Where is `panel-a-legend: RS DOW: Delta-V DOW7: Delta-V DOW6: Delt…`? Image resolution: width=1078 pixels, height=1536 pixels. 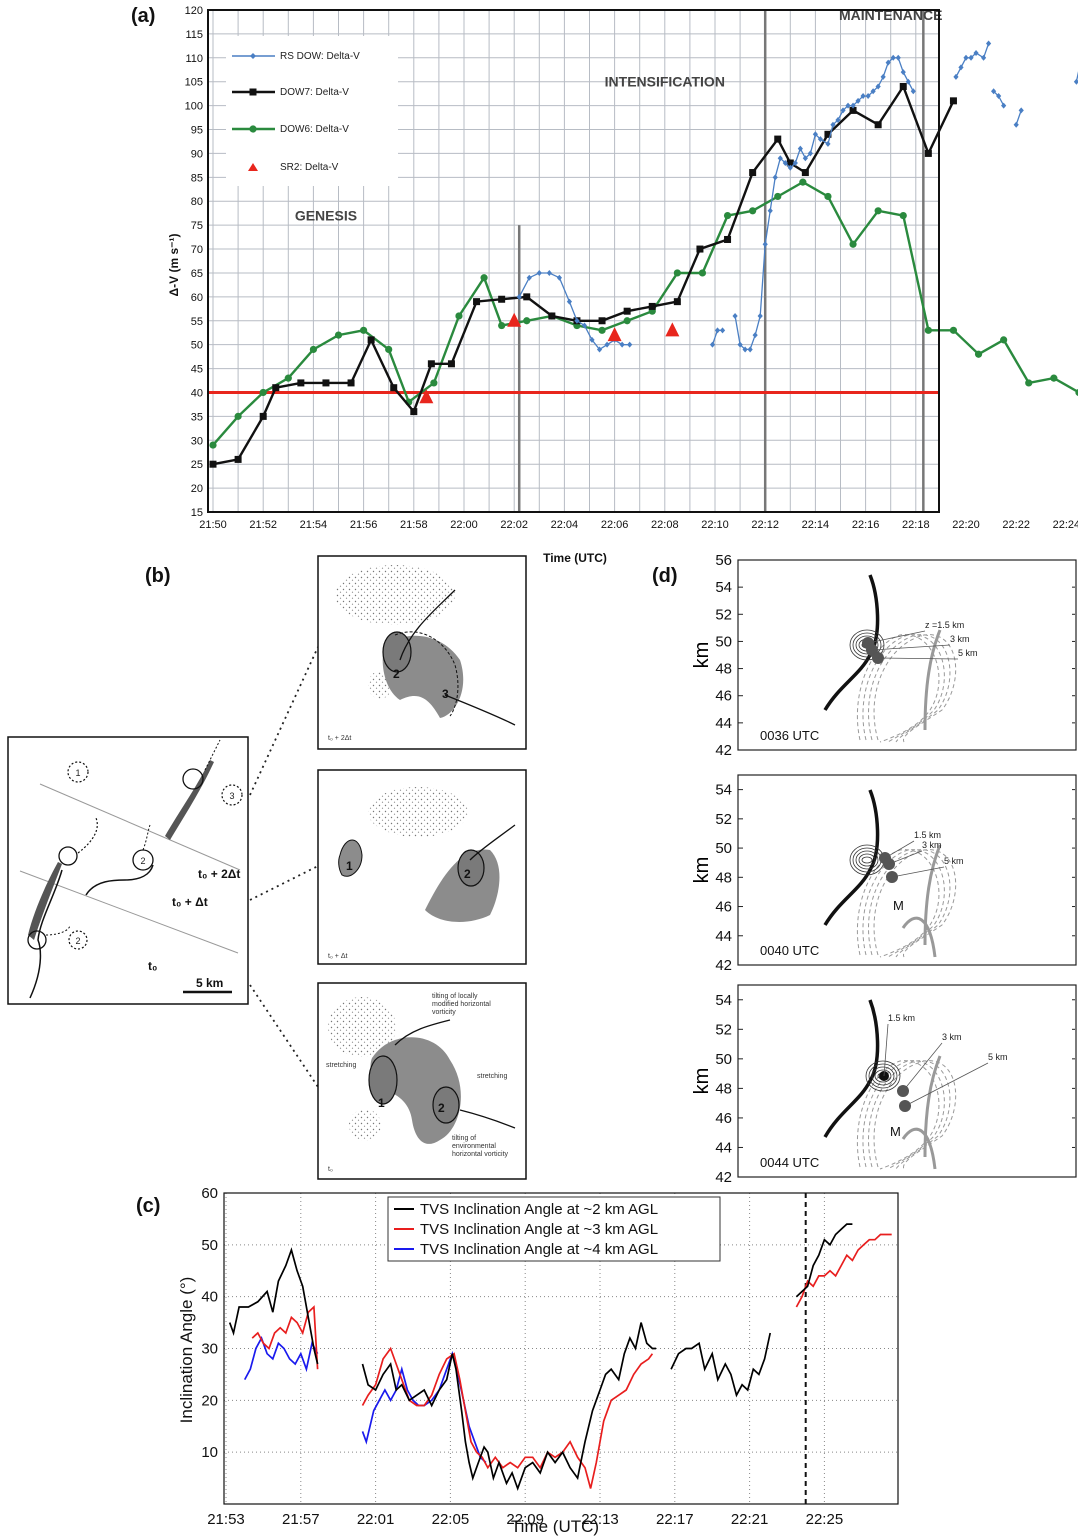
panel-a-legend: RS DOW: Delta-V DOW7: Delta-V DOW6: Delt… is located at coordinates (312, 111).